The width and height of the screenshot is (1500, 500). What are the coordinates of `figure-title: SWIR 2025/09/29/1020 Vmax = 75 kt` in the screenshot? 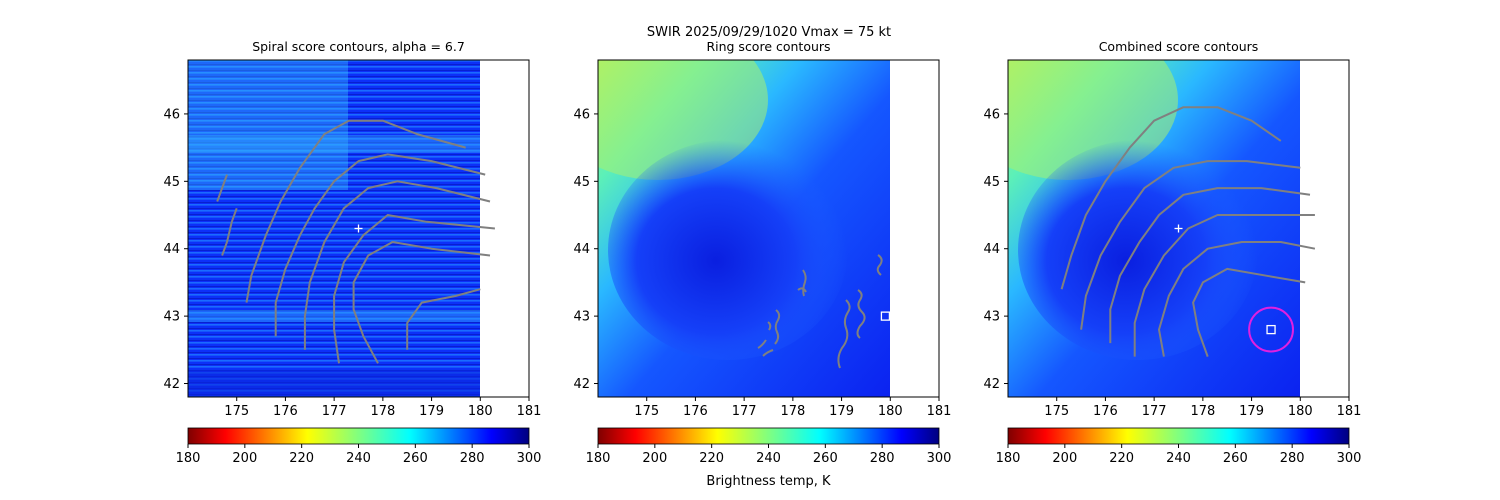 It's located at (769, 32).